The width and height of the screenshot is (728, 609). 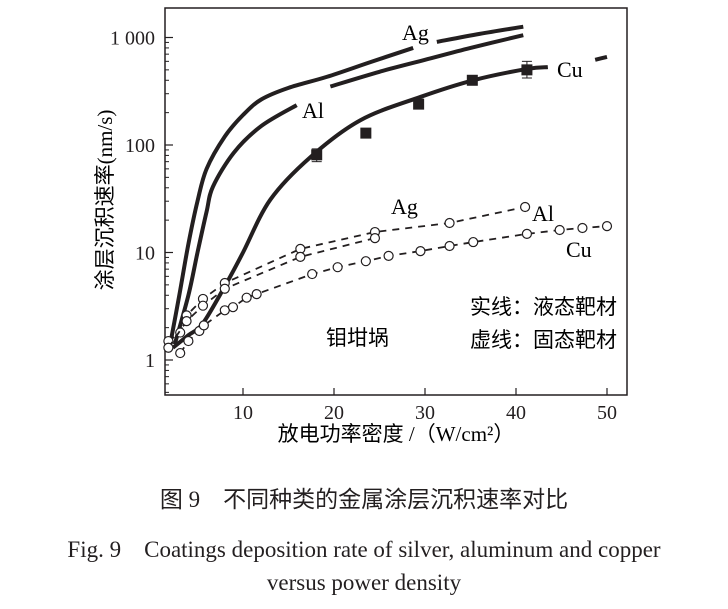 What do you see at coordinates (132, 39) in the screenshot?
I see `y-tick-label: 1 000` at bounding box center [132, 39].